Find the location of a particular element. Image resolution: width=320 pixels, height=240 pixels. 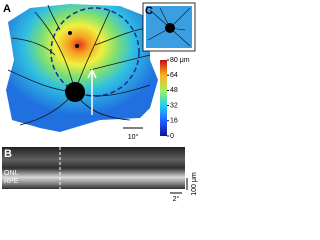

panel-c: C is located at coordinates (169, 27).